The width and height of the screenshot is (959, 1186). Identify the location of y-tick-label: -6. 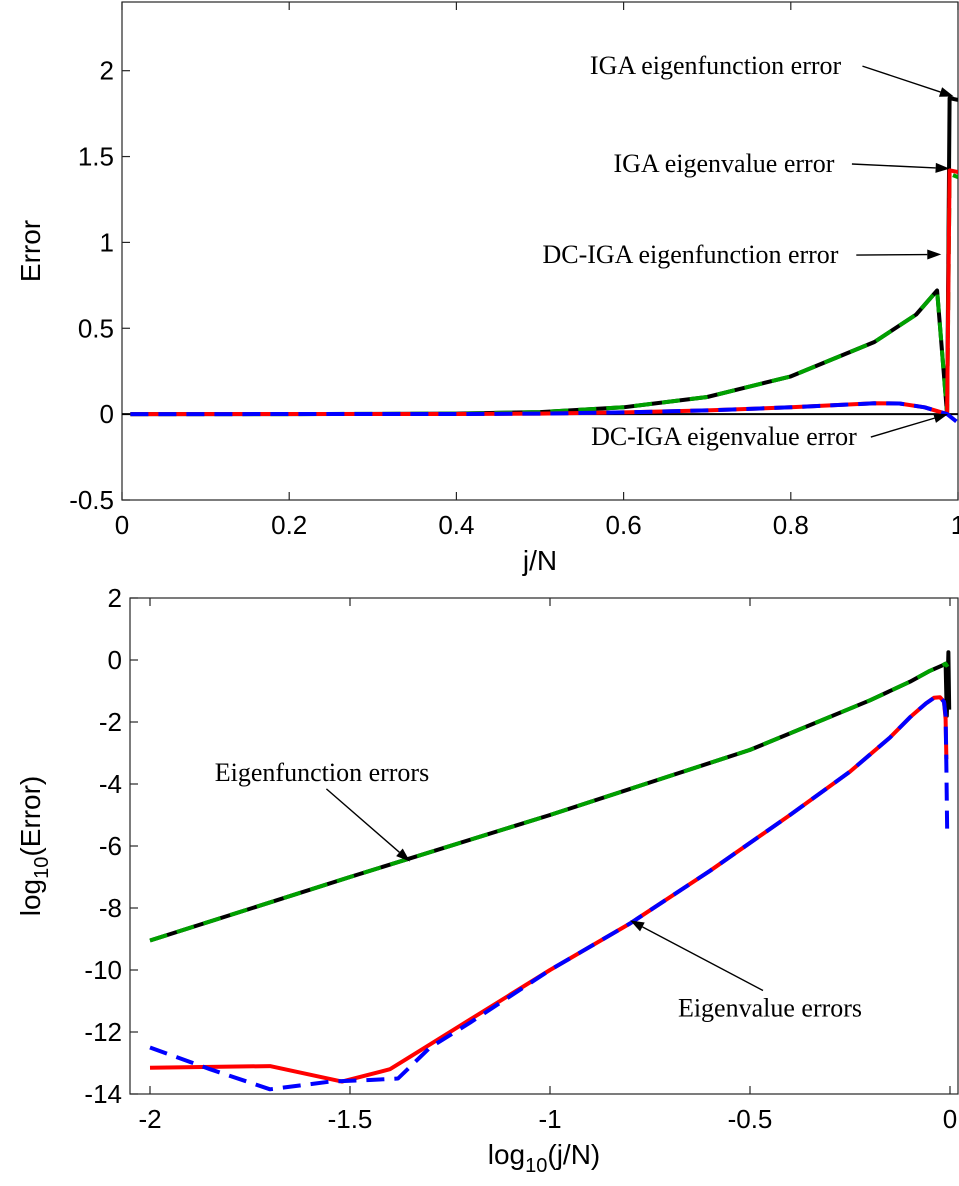
(110, 846).